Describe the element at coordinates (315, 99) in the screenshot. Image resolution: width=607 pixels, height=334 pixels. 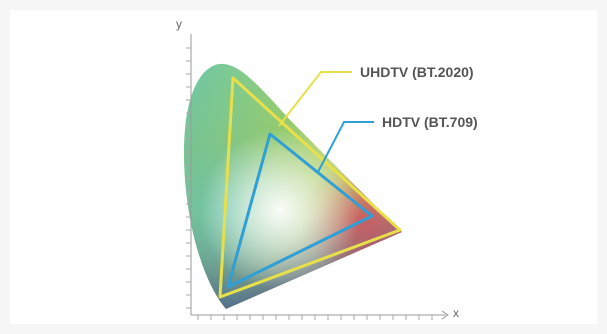
I see `uhdtv-leader-line` at that location.